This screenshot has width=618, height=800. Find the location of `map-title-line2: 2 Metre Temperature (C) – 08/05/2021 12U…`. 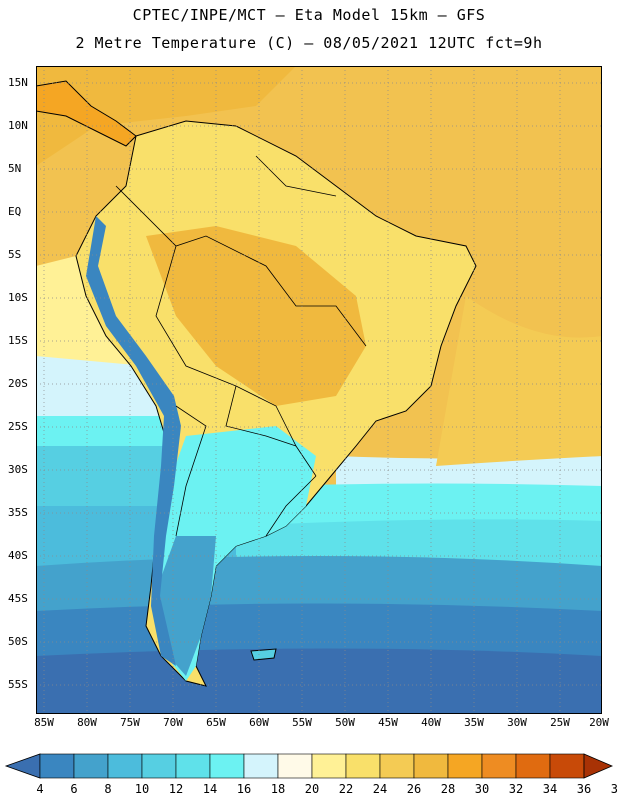

map-title-line2: 2 Metre Temperature (C) – 08/05/2021 12U… is located at coordinates (309, 43).